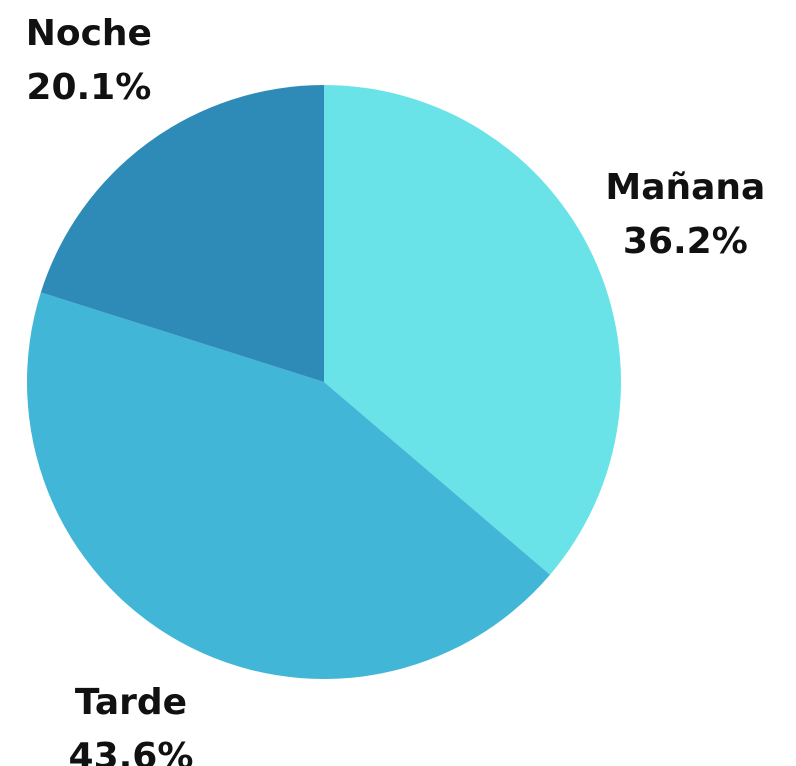 Image resolution: width=796 pixels, height=766 pixels. I want to click on slice-label: Tarde, so click(131, 702).